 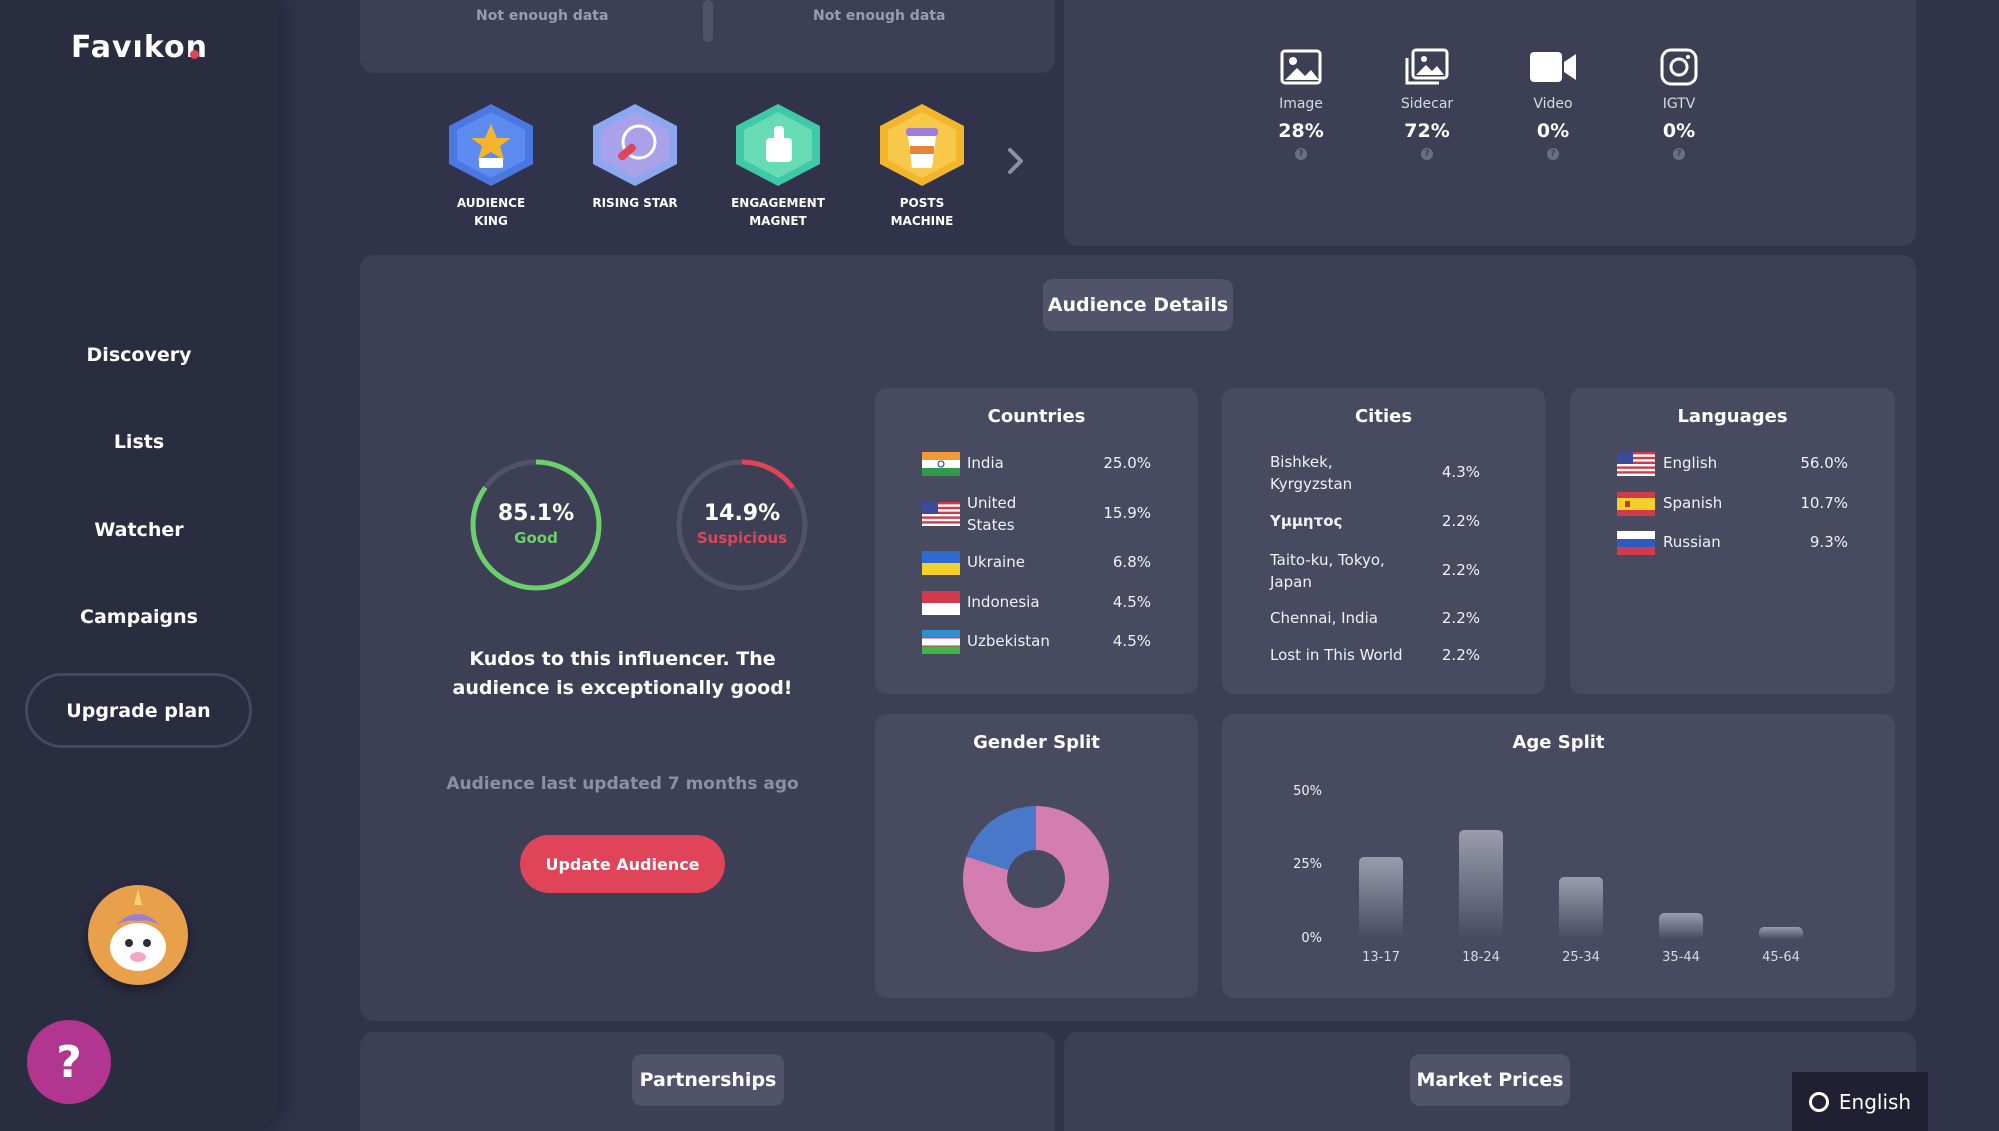 I want to click on gender-split-card: Gender Split, so click(x=1036, y=856).